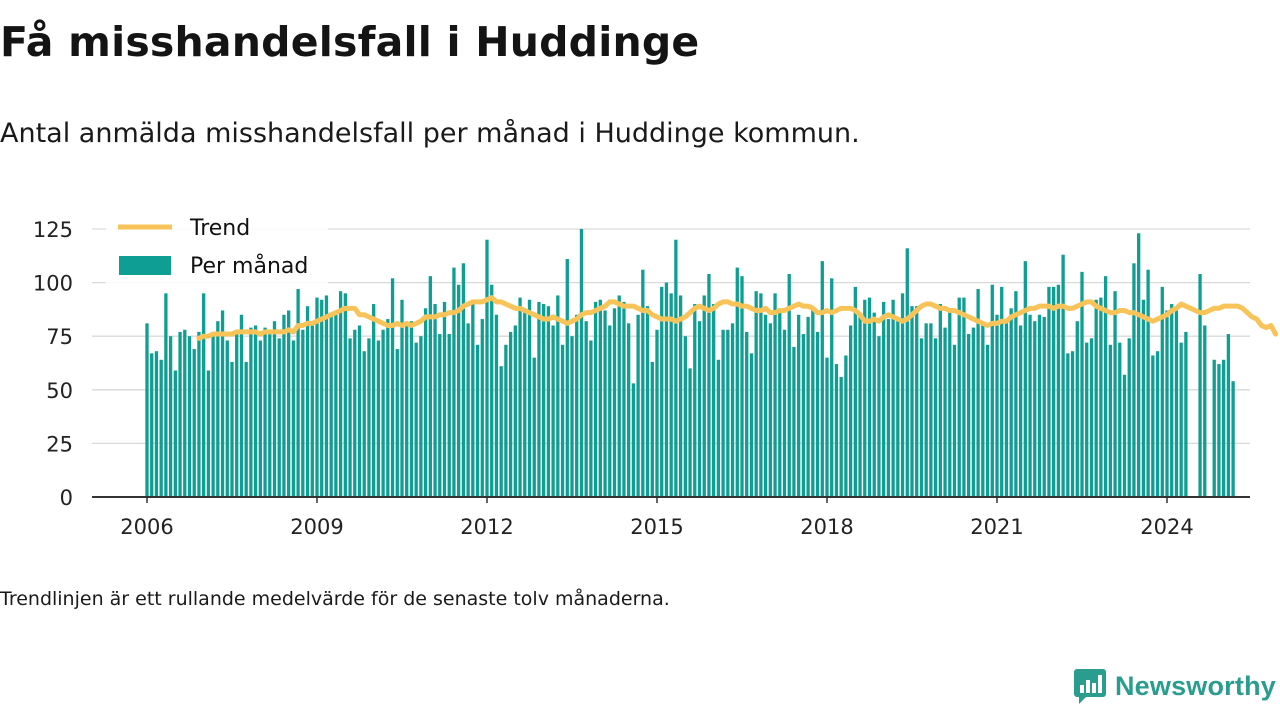 This screenshot has width=1280, height=720. I want to click on chart-title: Få misshandelsfall i Huddinge, so click(350, 42).